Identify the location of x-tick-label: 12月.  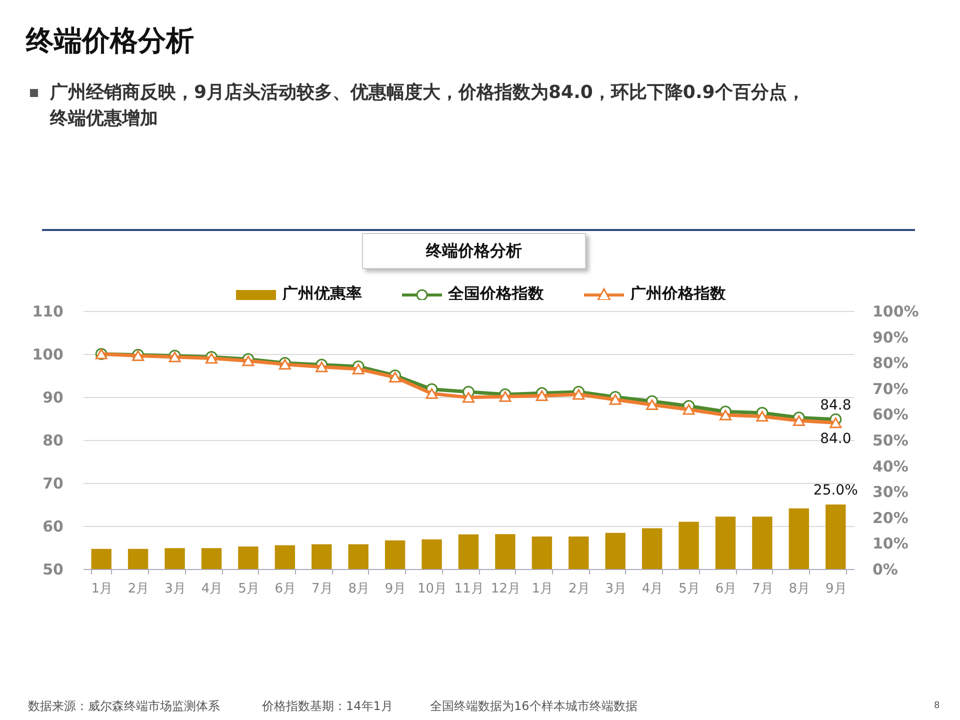
(505, 589).